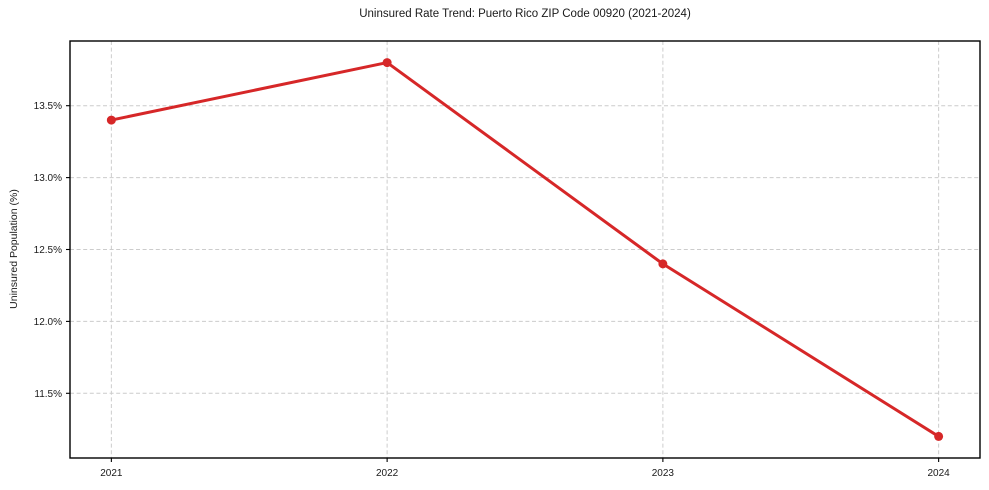 The image size is (989, 490). What do you see at coordinates (48, 178) in the screenshot?
I see `y-tick-label: 13.0%` at bounding box center [48, 178].